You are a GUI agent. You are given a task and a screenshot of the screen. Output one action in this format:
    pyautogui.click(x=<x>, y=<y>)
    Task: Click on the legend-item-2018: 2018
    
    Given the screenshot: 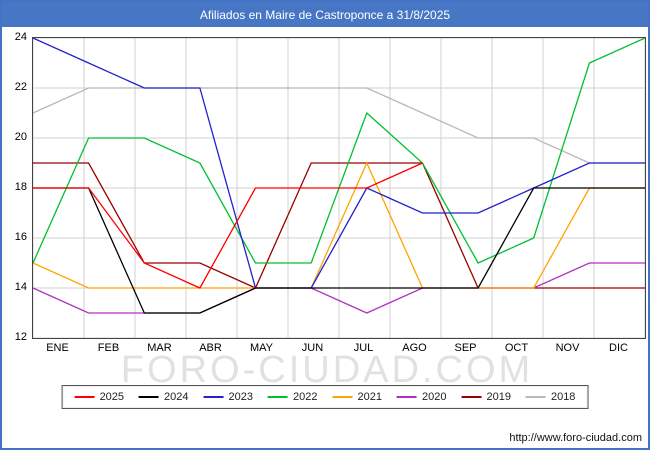 What is the action you would take?
    pyautogui.click(x=550, y=397)
    